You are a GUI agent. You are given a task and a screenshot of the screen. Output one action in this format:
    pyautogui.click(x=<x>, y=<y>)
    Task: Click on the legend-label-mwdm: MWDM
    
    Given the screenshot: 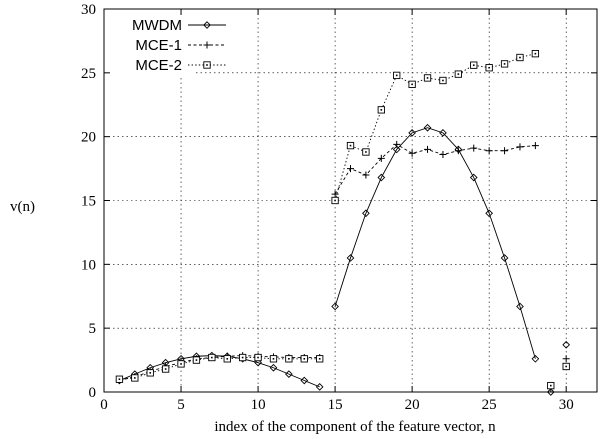 What is the action you would take?
    pyautogui.click(x=157, y=25)
    